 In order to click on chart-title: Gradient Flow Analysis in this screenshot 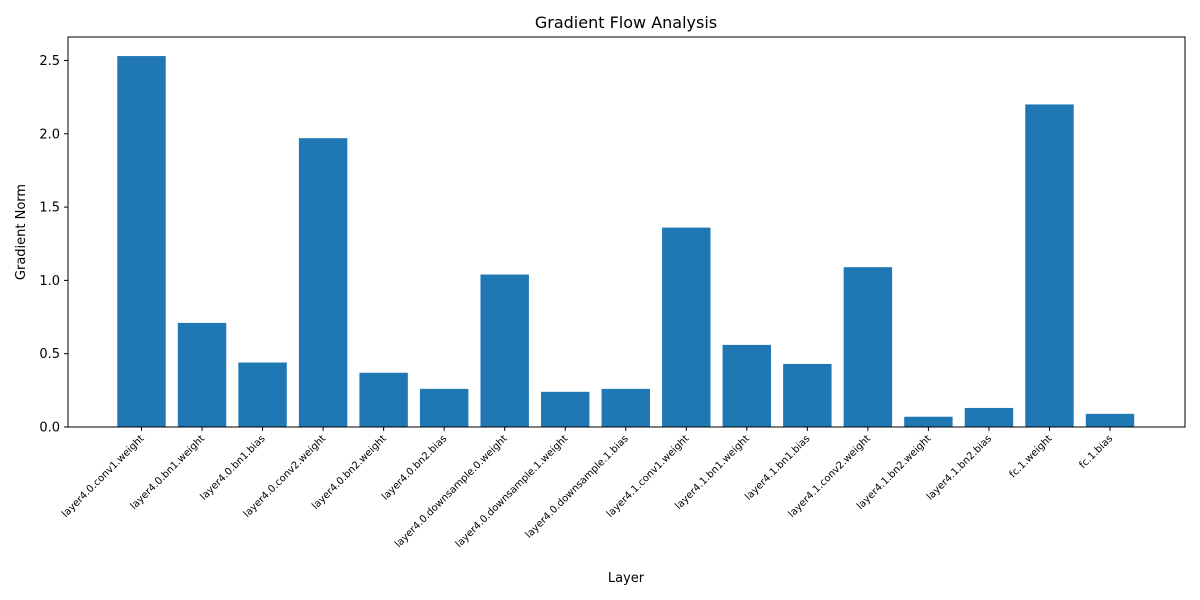, I will do `click(626, 22)`.